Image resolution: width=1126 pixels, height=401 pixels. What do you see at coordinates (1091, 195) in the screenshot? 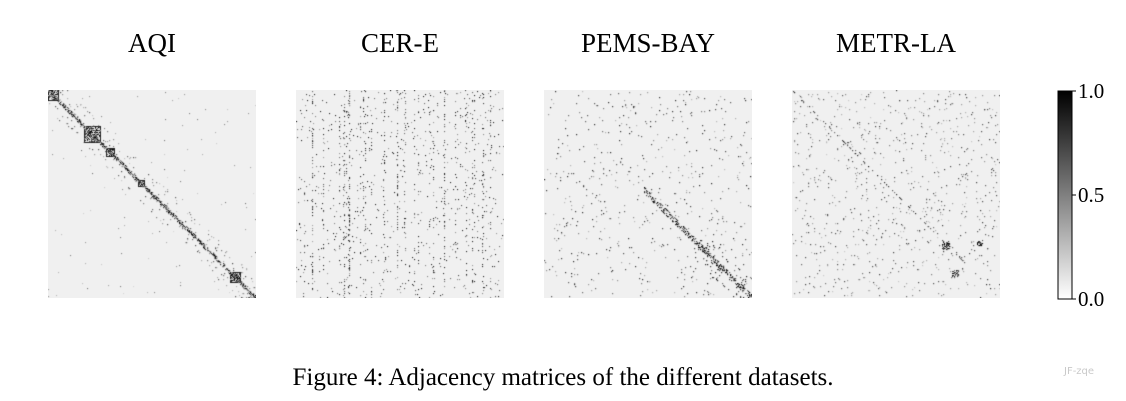
I see `colorbar-tick-label: 0.5` at bounding box center [1091, 195].